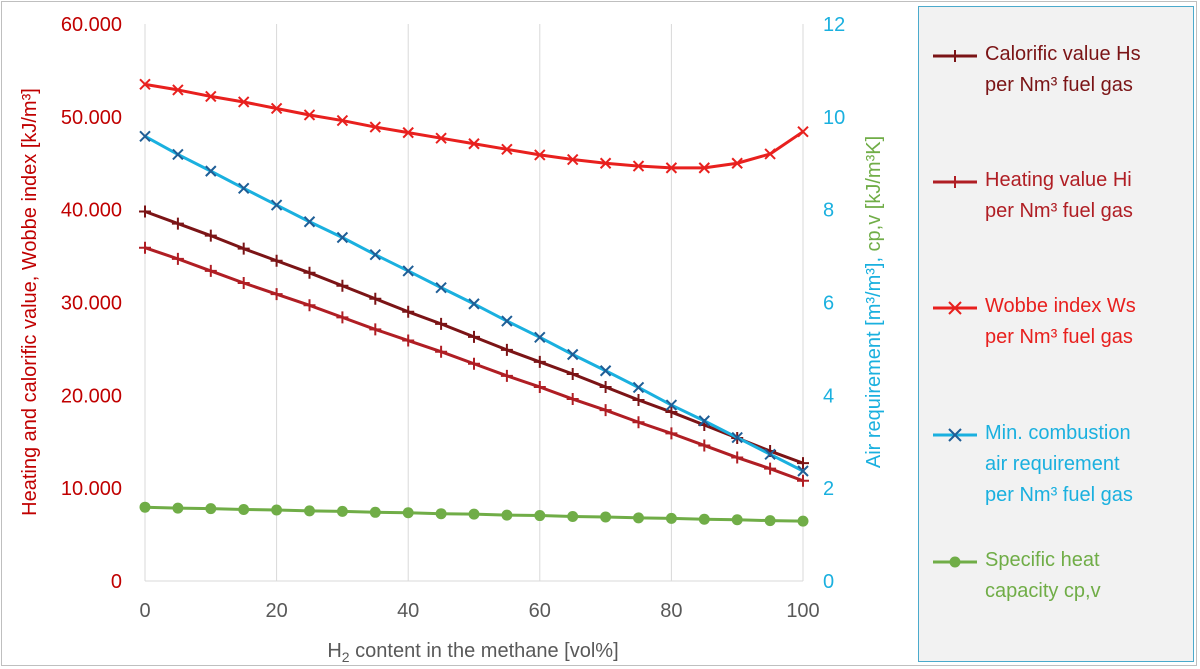 The height and width of the screenshot is (669, 1200). Describe the element at coordinates (874, 194) in the screenshot. I see `y-axis-right-title-cp: cp,v [kJ/m³K]` at that location.